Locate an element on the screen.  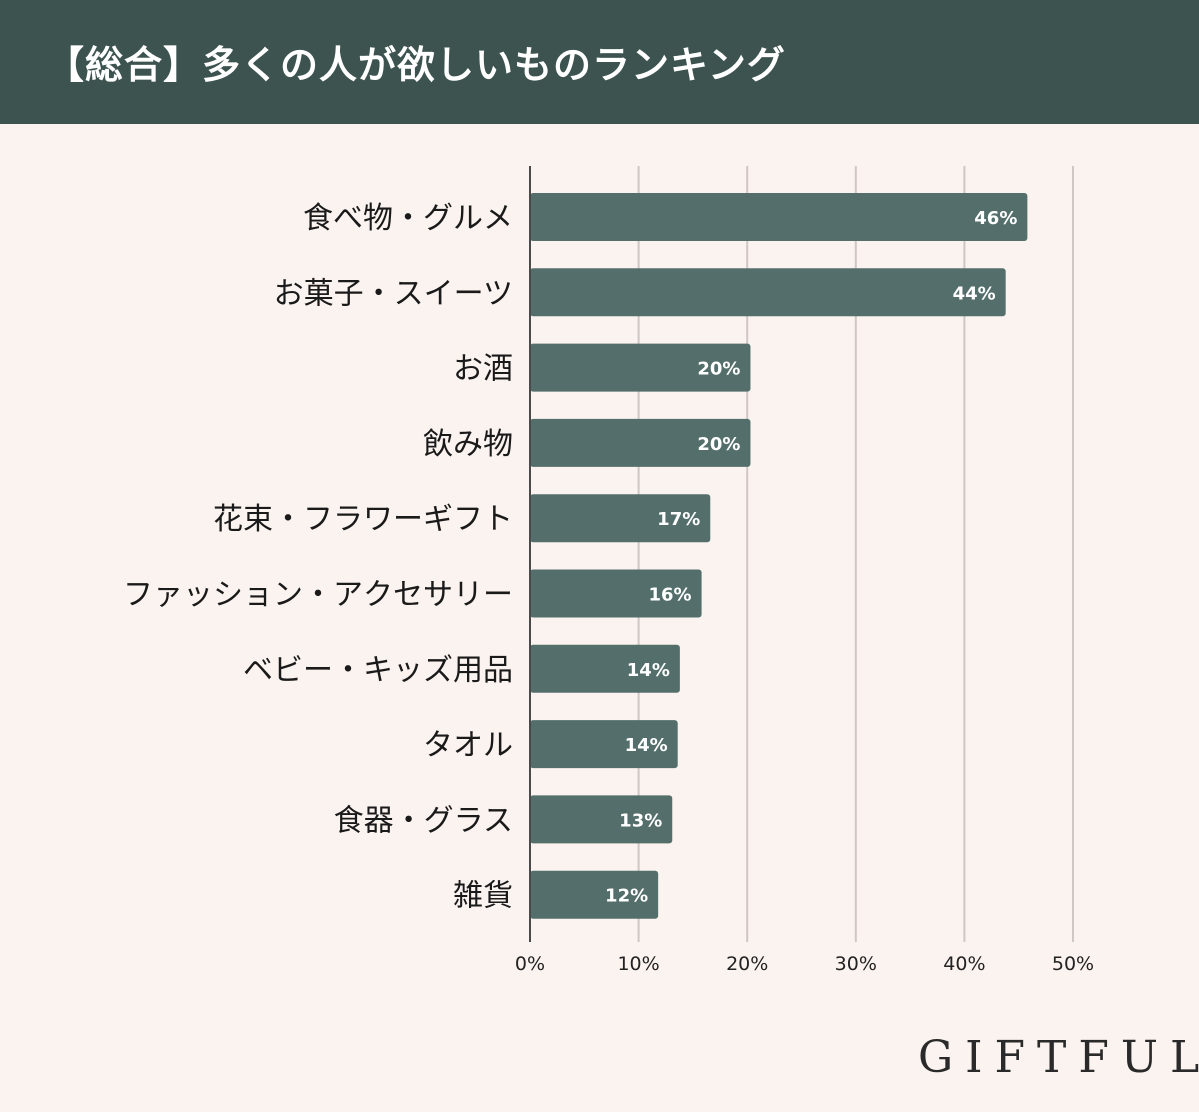
bar-value-label: 46% is located at coordinates (995, 218).